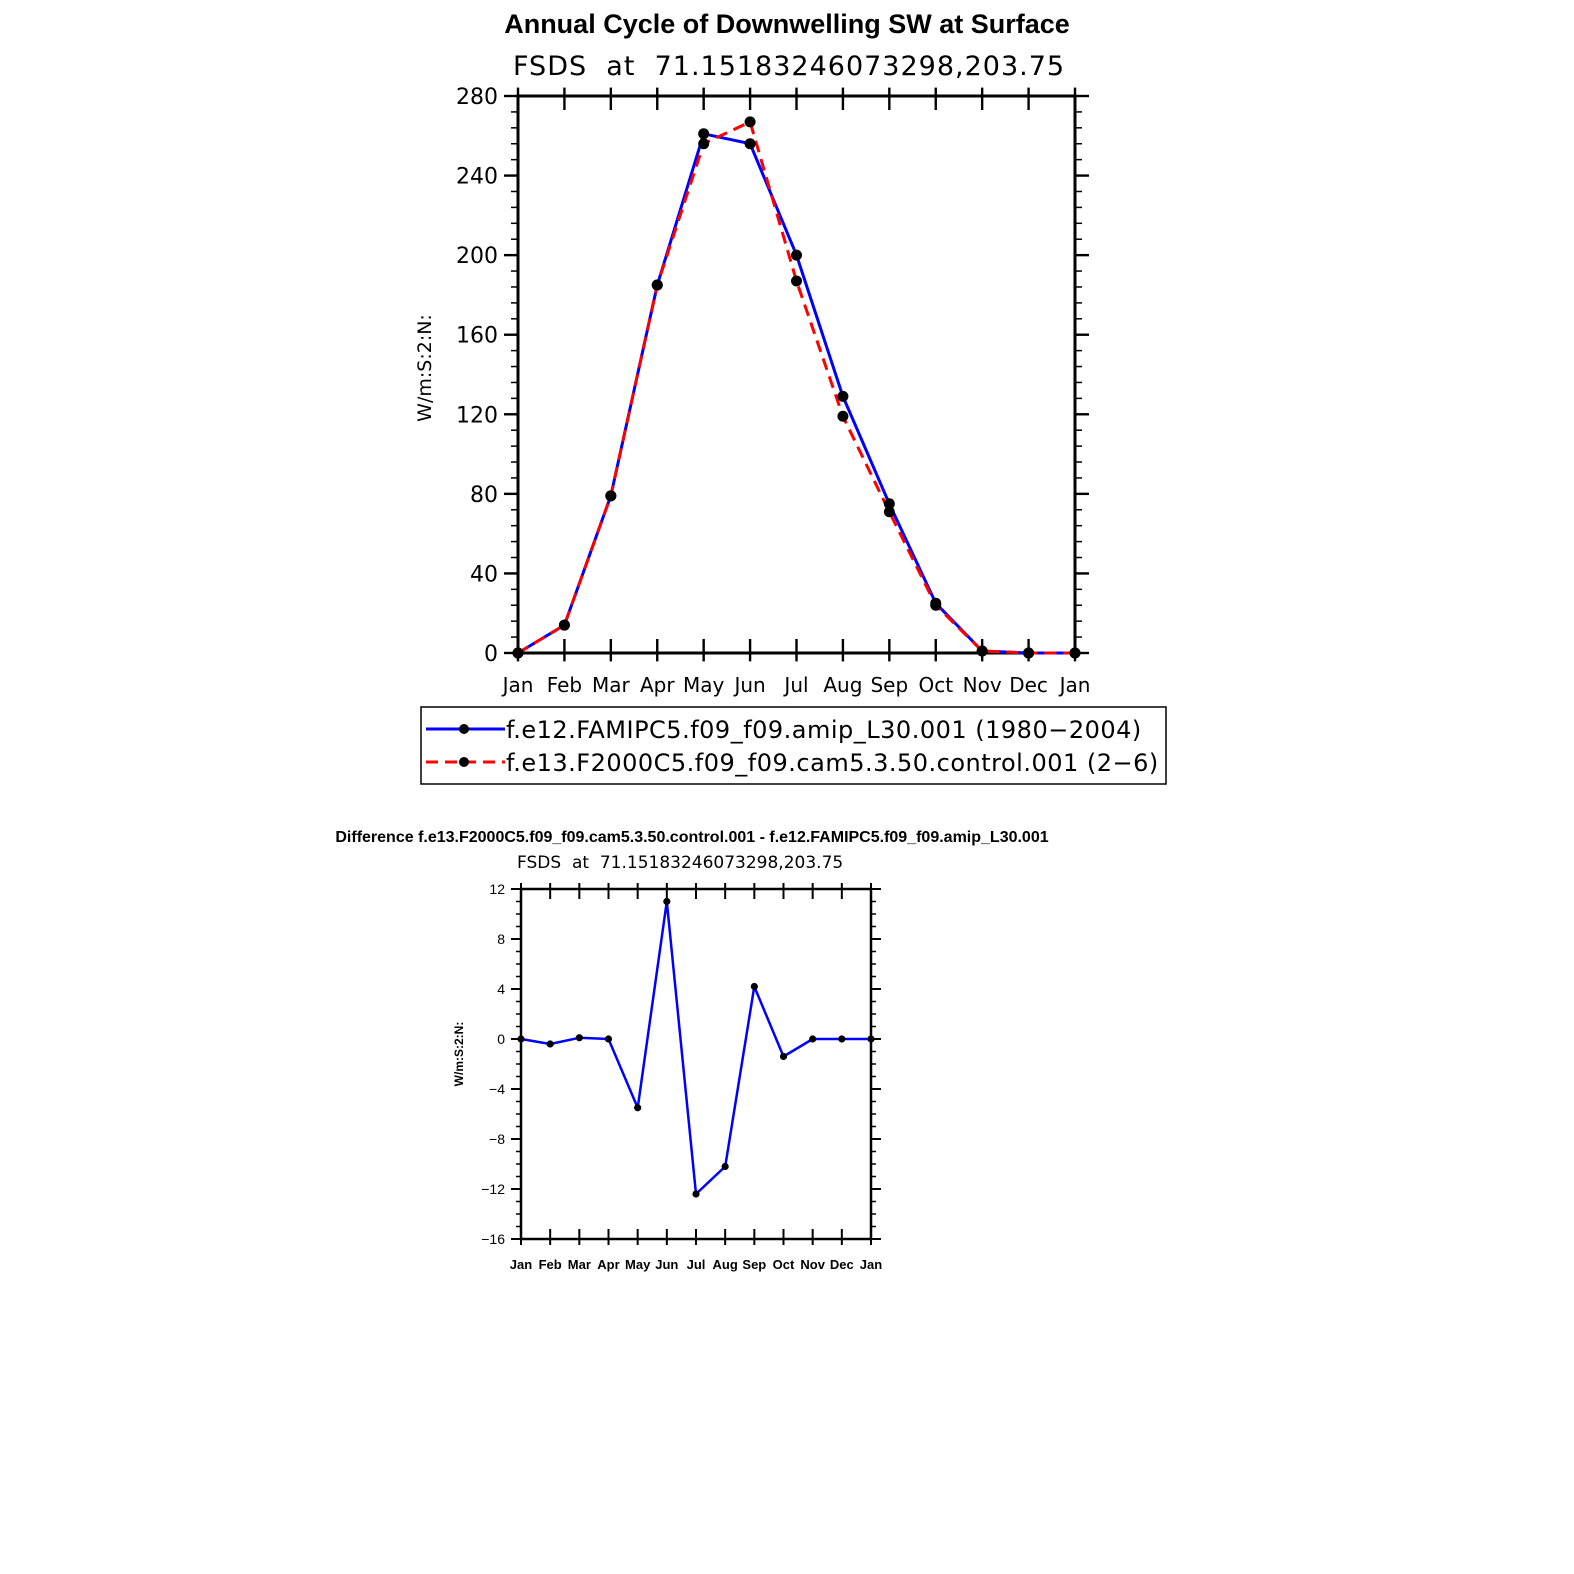 The image size is (1574, 1574). Describe the element at coordinates (493, 1189) in the screenshot. I see `y-tick-label: −12` at that location.